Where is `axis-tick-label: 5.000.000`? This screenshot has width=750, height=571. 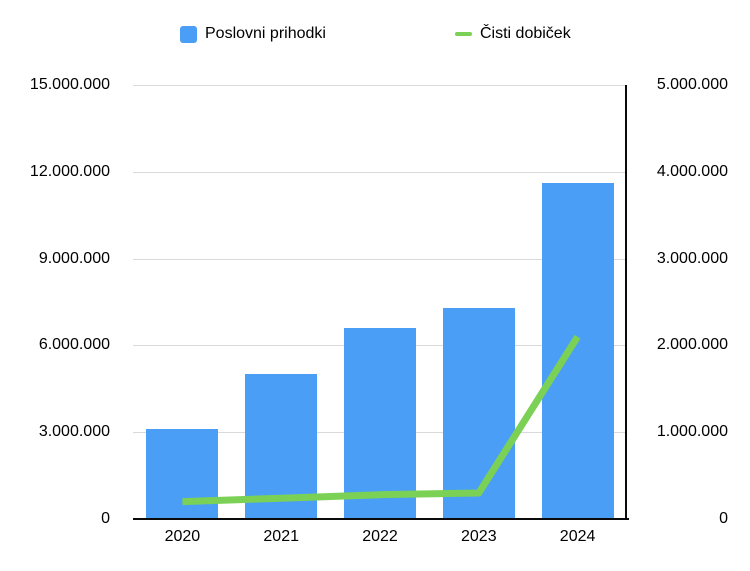
axis-tick-label: 5.000.000 is located at coordinates (692, 84).